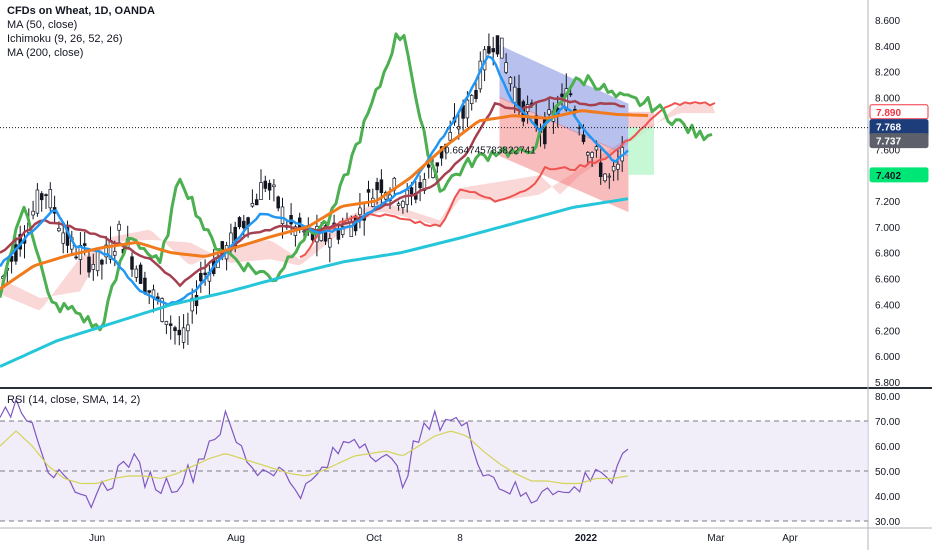 The height and width of the screenshot is (550, 932). Describe the element at coordinates (790, 538) in the screenshot. I see `time-tick-label: Apr` at that location.